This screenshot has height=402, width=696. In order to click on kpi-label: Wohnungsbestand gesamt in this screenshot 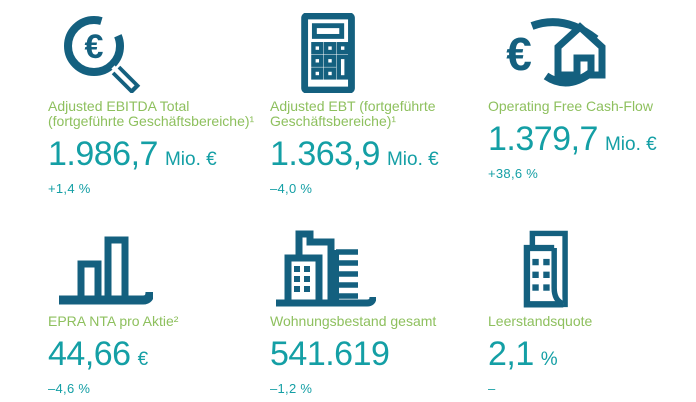, I will do `click(353, 321)`.